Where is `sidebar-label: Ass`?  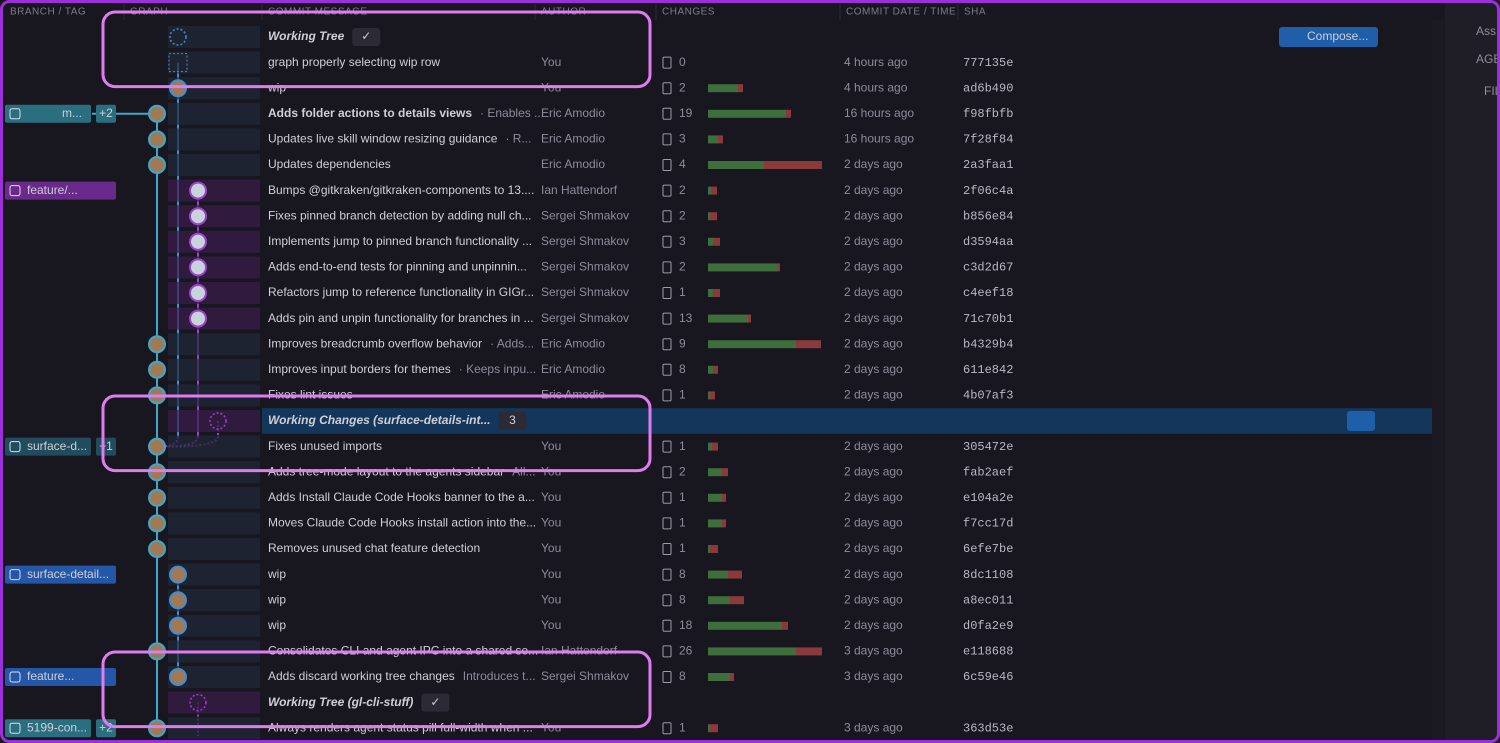 sidebar-label: Ass is located at coordinates (1486, 31).